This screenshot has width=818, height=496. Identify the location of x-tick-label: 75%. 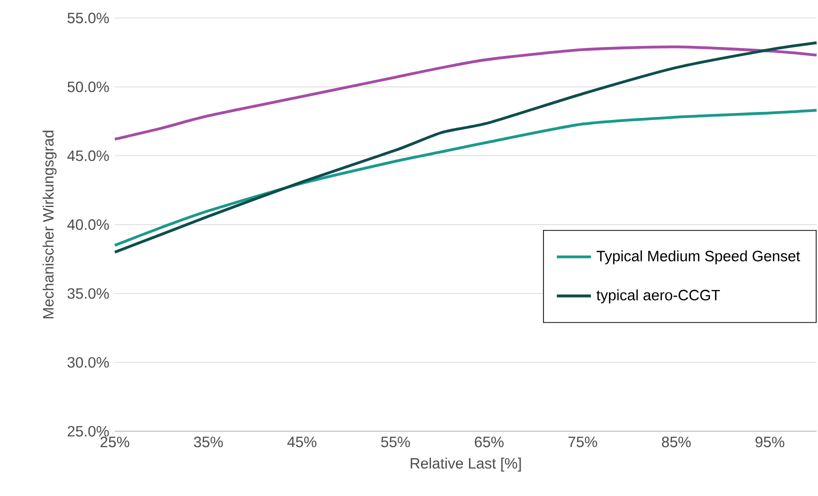
(583, 442).